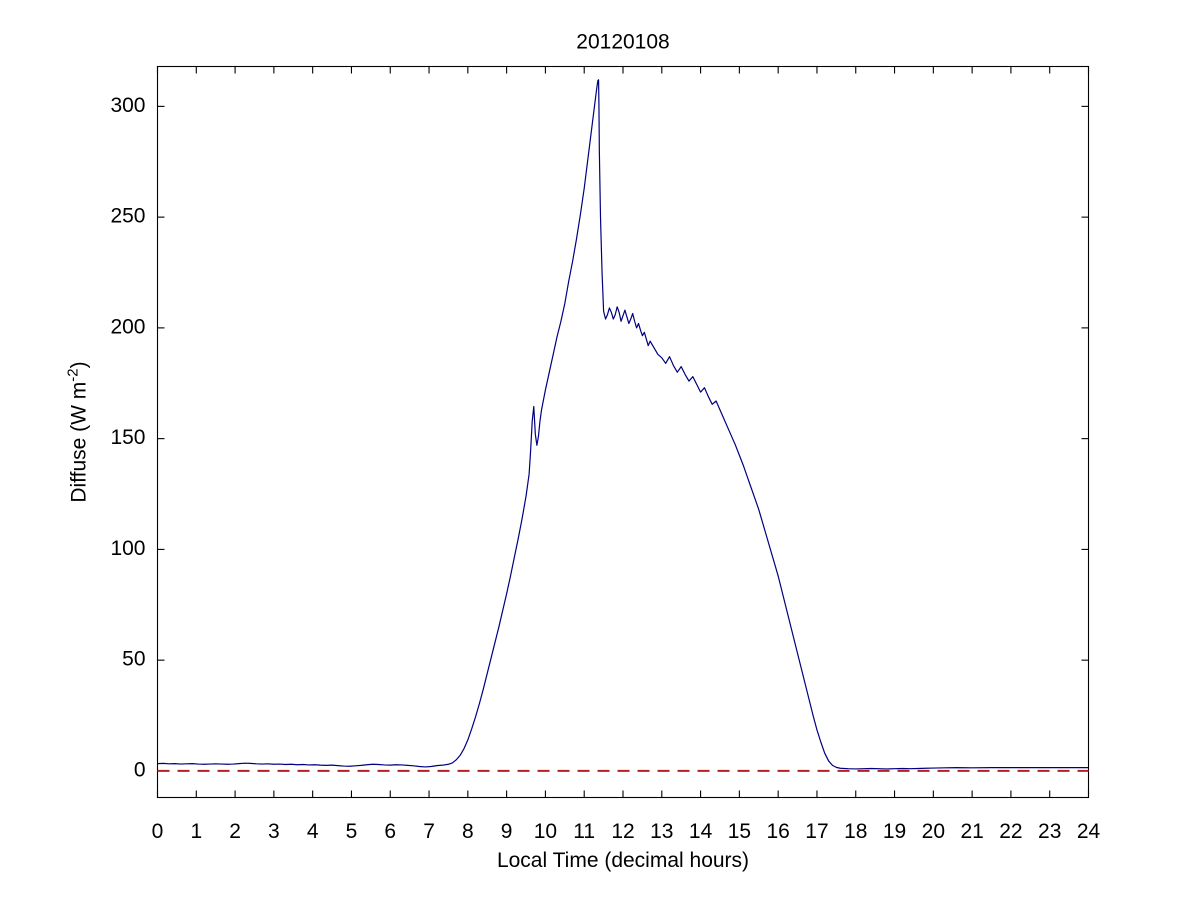 The width and height of the screenshot is (1201, 900). What do you see at coordinates (661, 831) in the screenshot?
I see `x-tick-label-13: 13` at bounding box center [661, 831].